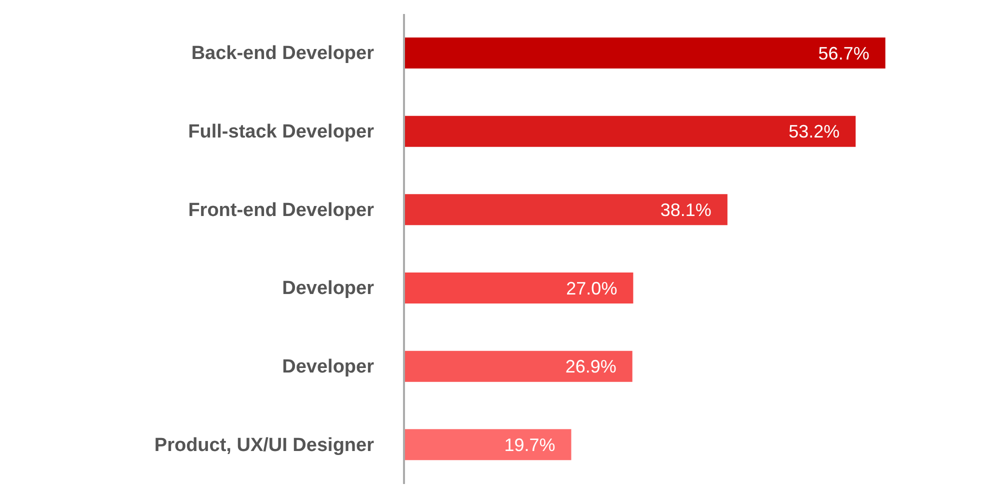  I want to click on data-label: 38.1%, so click(686, 210).